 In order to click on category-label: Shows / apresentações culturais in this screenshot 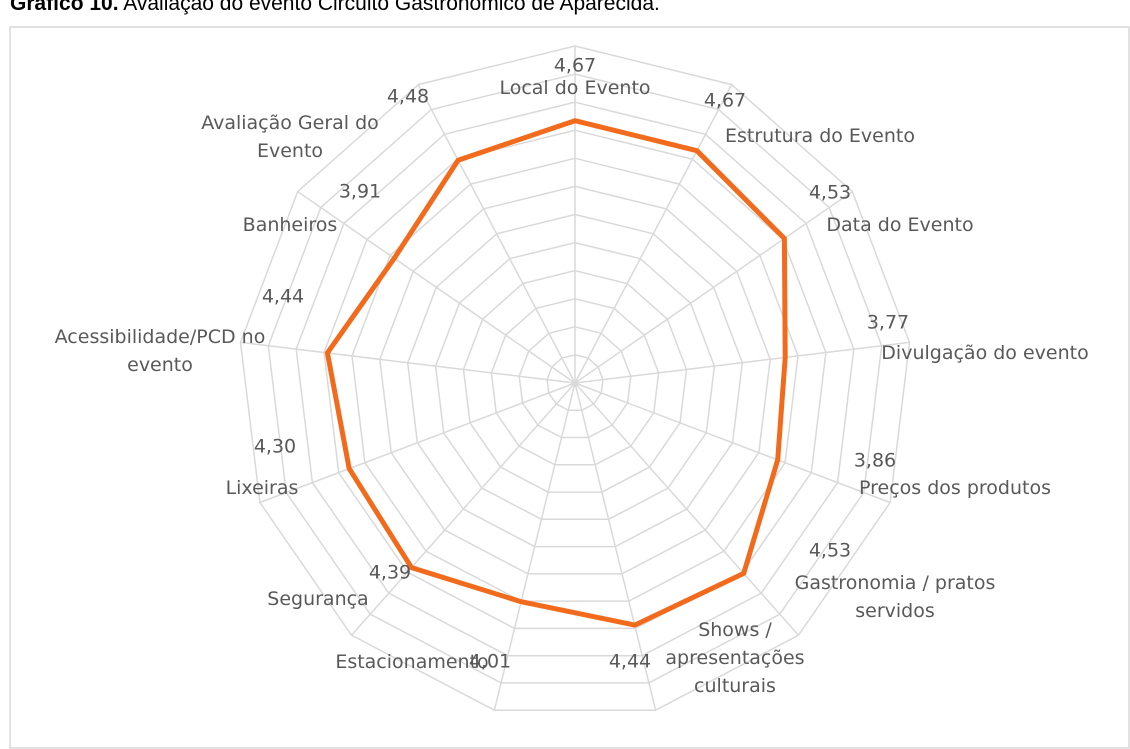, I will do `click(734, 658)`.